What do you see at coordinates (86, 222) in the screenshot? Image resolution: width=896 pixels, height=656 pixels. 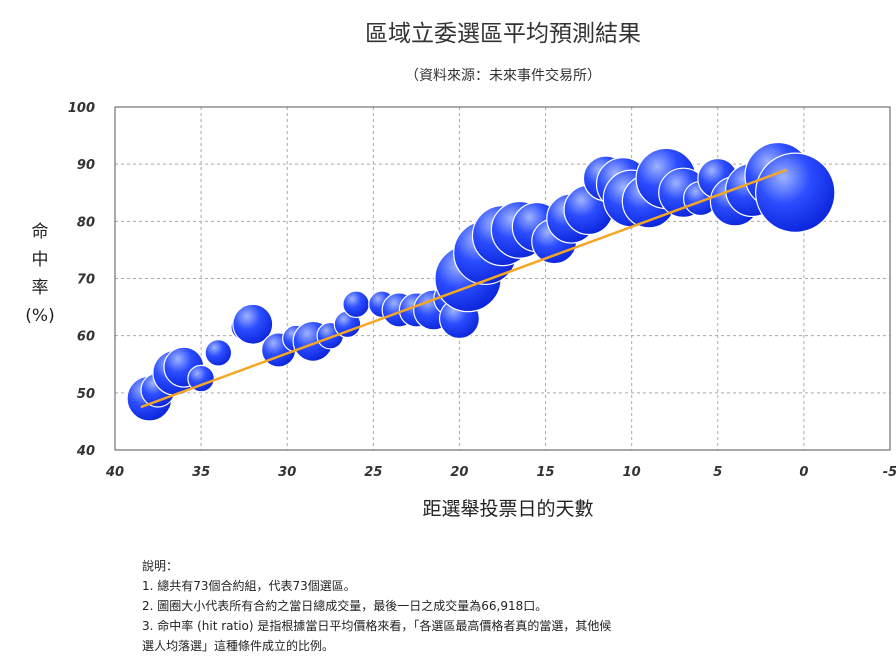 I see `y-tick-label: 80` at bounding box center [86, 222].